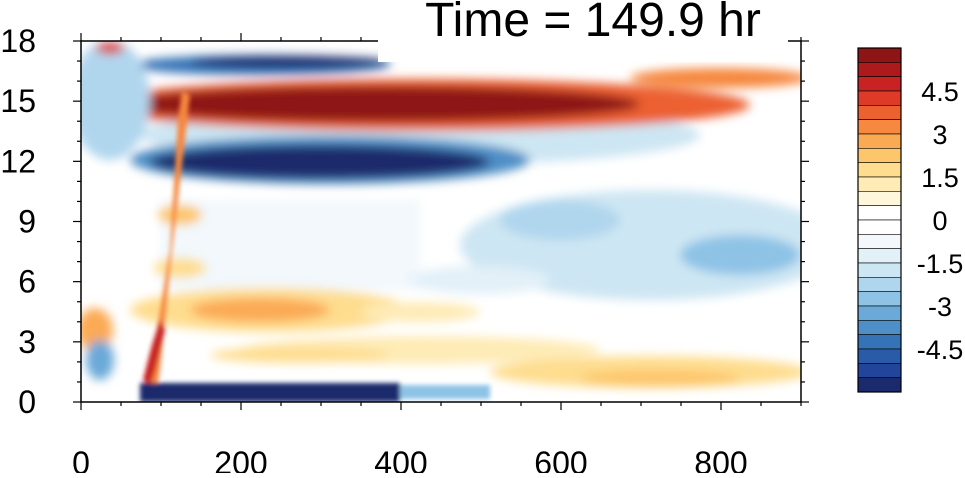  Describe the element at coordinates (593, 23) in the screenshot. I see `chart-title: Time = 149.9 hr` at that location.